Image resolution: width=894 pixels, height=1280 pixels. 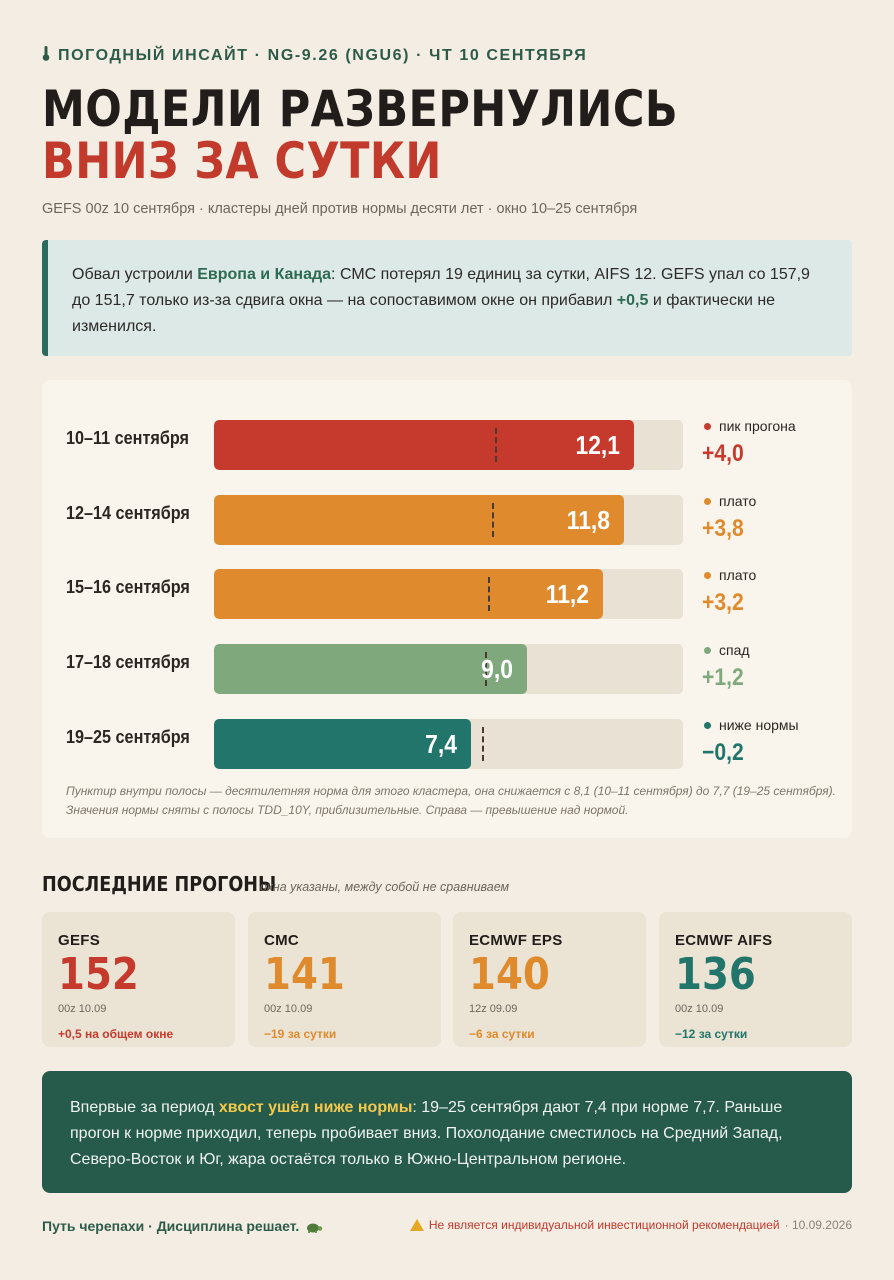 I want to click on chart-row: 17–18 сентября 9,0 спад +1,2, so click(x=447, y=664).